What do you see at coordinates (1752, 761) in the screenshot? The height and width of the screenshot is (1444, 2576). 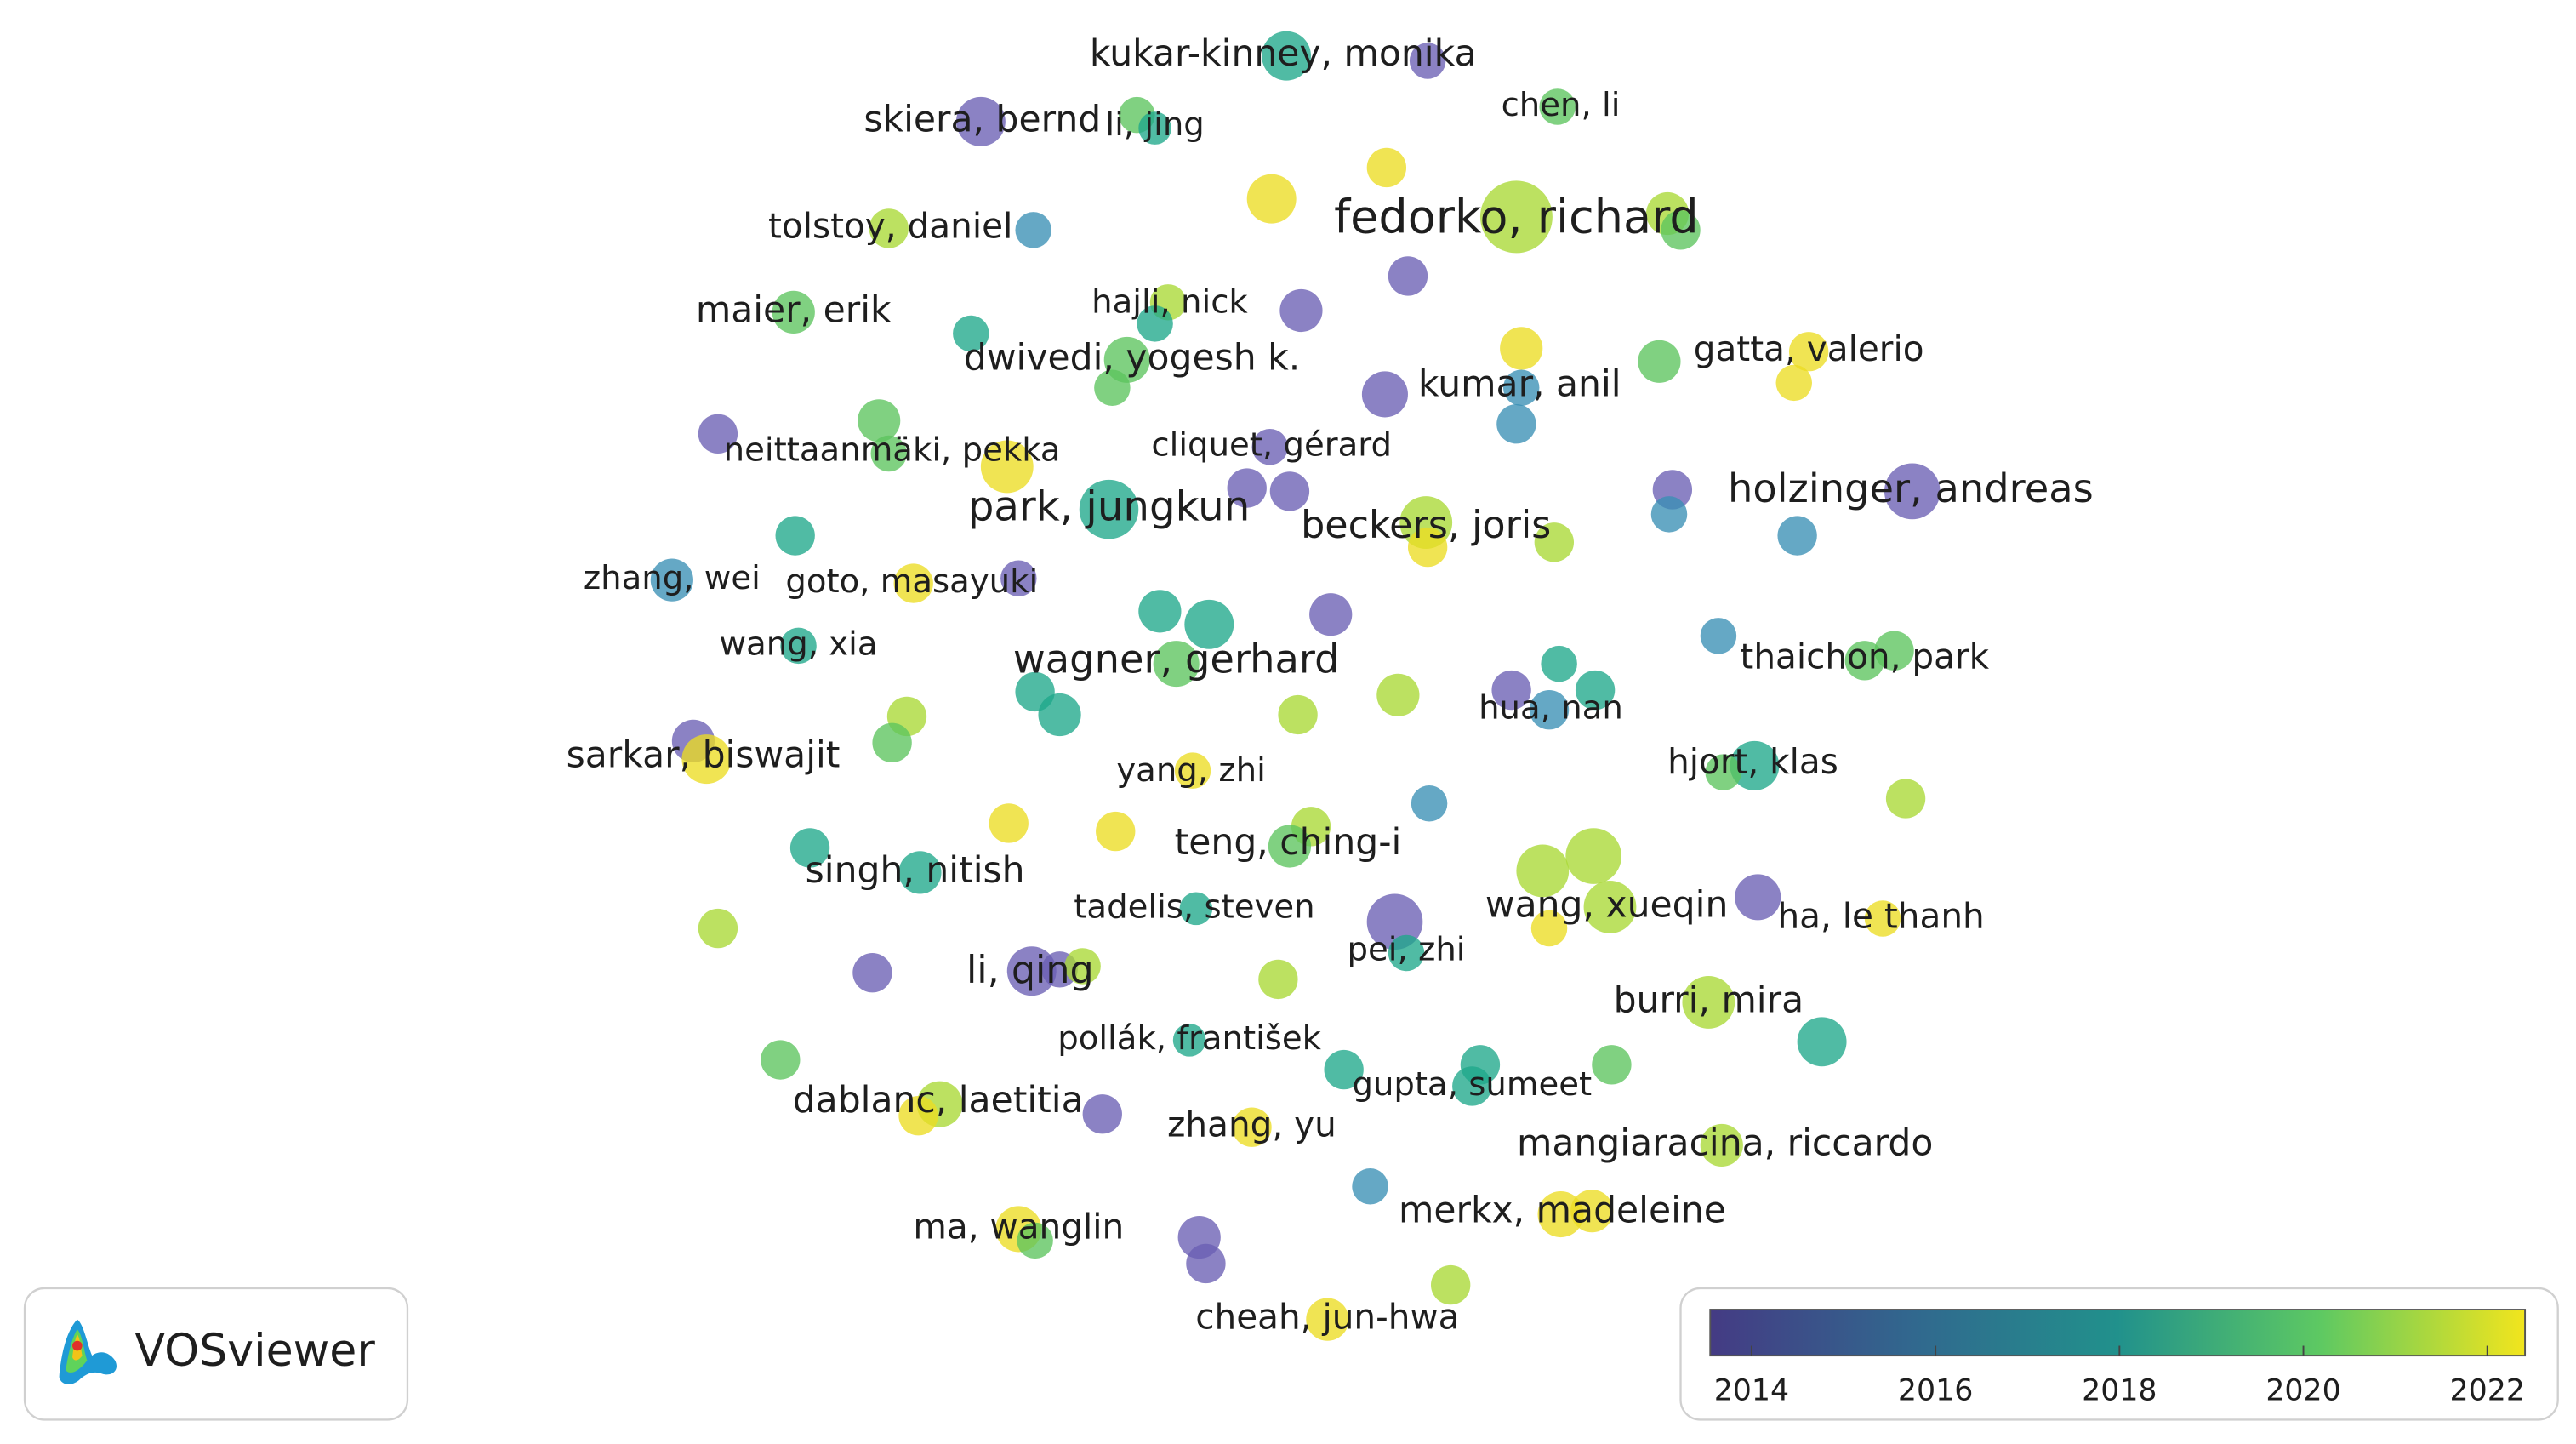 I see `node-label: hjort, klas` at bounding box center [1752, 761].